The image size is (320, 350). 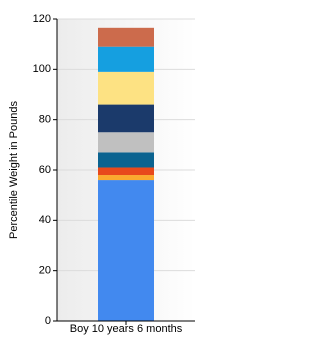 I want to click on y-tick-label: 40, so click(x=45, y=220).